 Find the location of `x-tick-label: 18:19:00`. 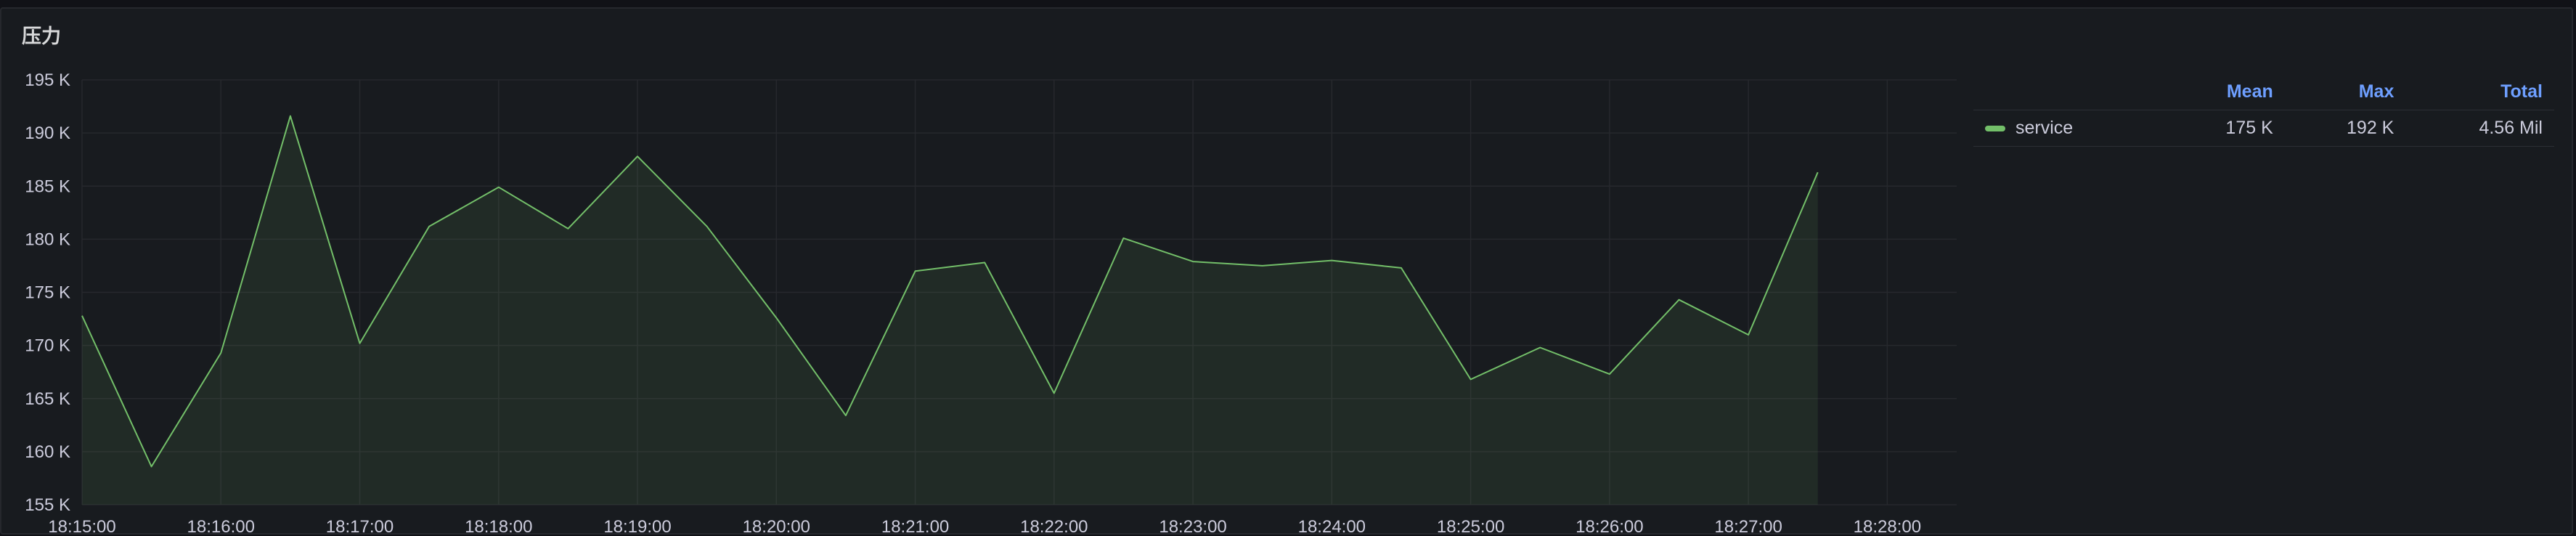

x-tick-label: 18:19:00 is located at coordinates (637, 526).